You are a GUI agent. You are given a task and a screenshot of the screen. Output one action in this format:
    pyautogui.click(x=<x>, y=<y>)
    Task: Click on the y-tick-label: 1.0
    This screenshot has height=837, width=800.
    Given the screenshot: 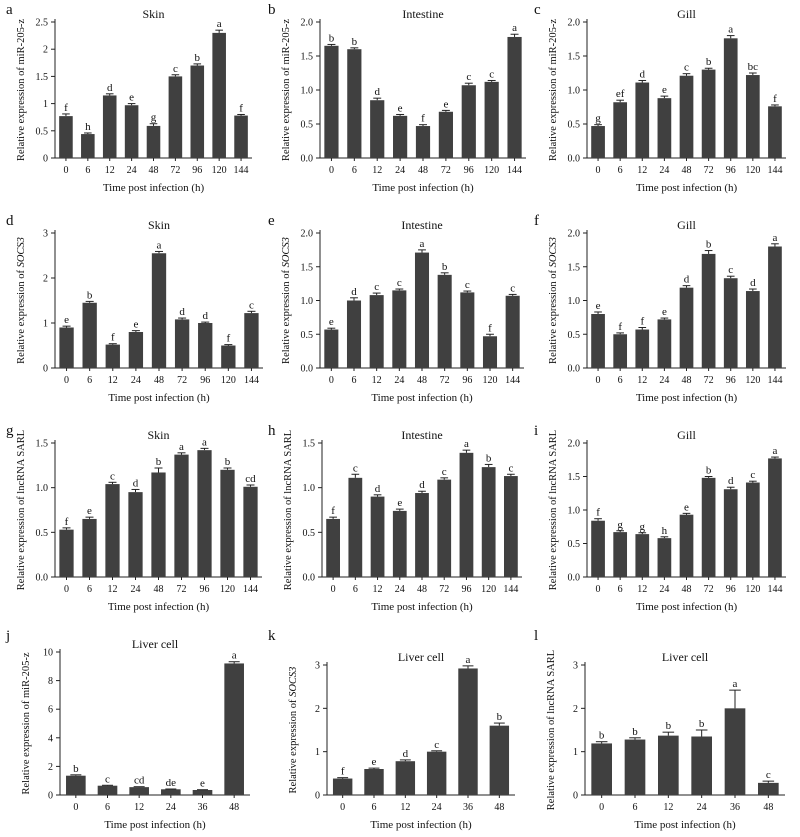 What is the action you would take?
    pyautogui.click(x=574, y=91)
    